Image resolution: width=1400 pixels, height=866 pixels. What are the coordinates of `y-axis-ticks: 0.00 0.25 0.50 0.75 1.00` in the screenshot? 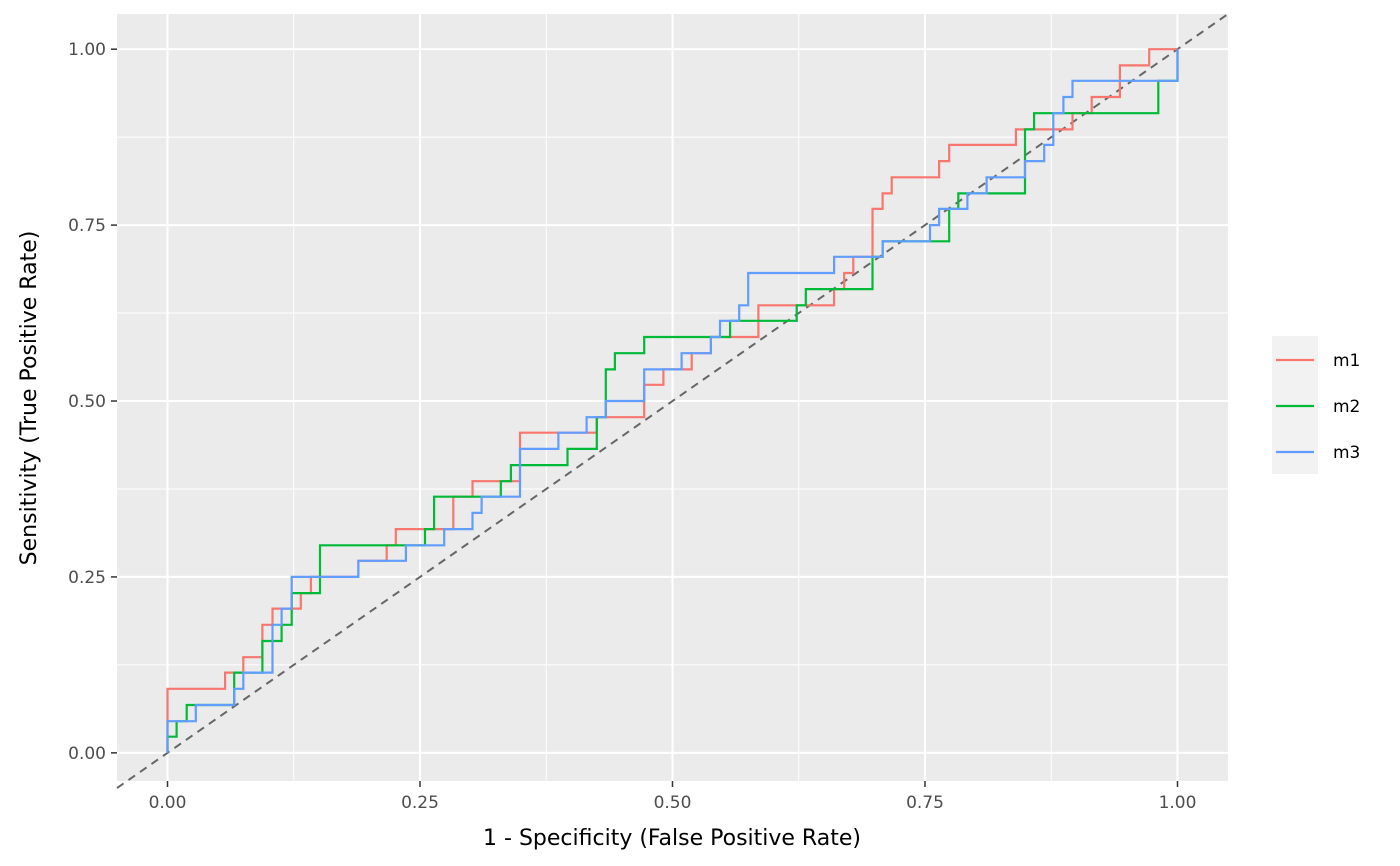 It's located at (92, 402).